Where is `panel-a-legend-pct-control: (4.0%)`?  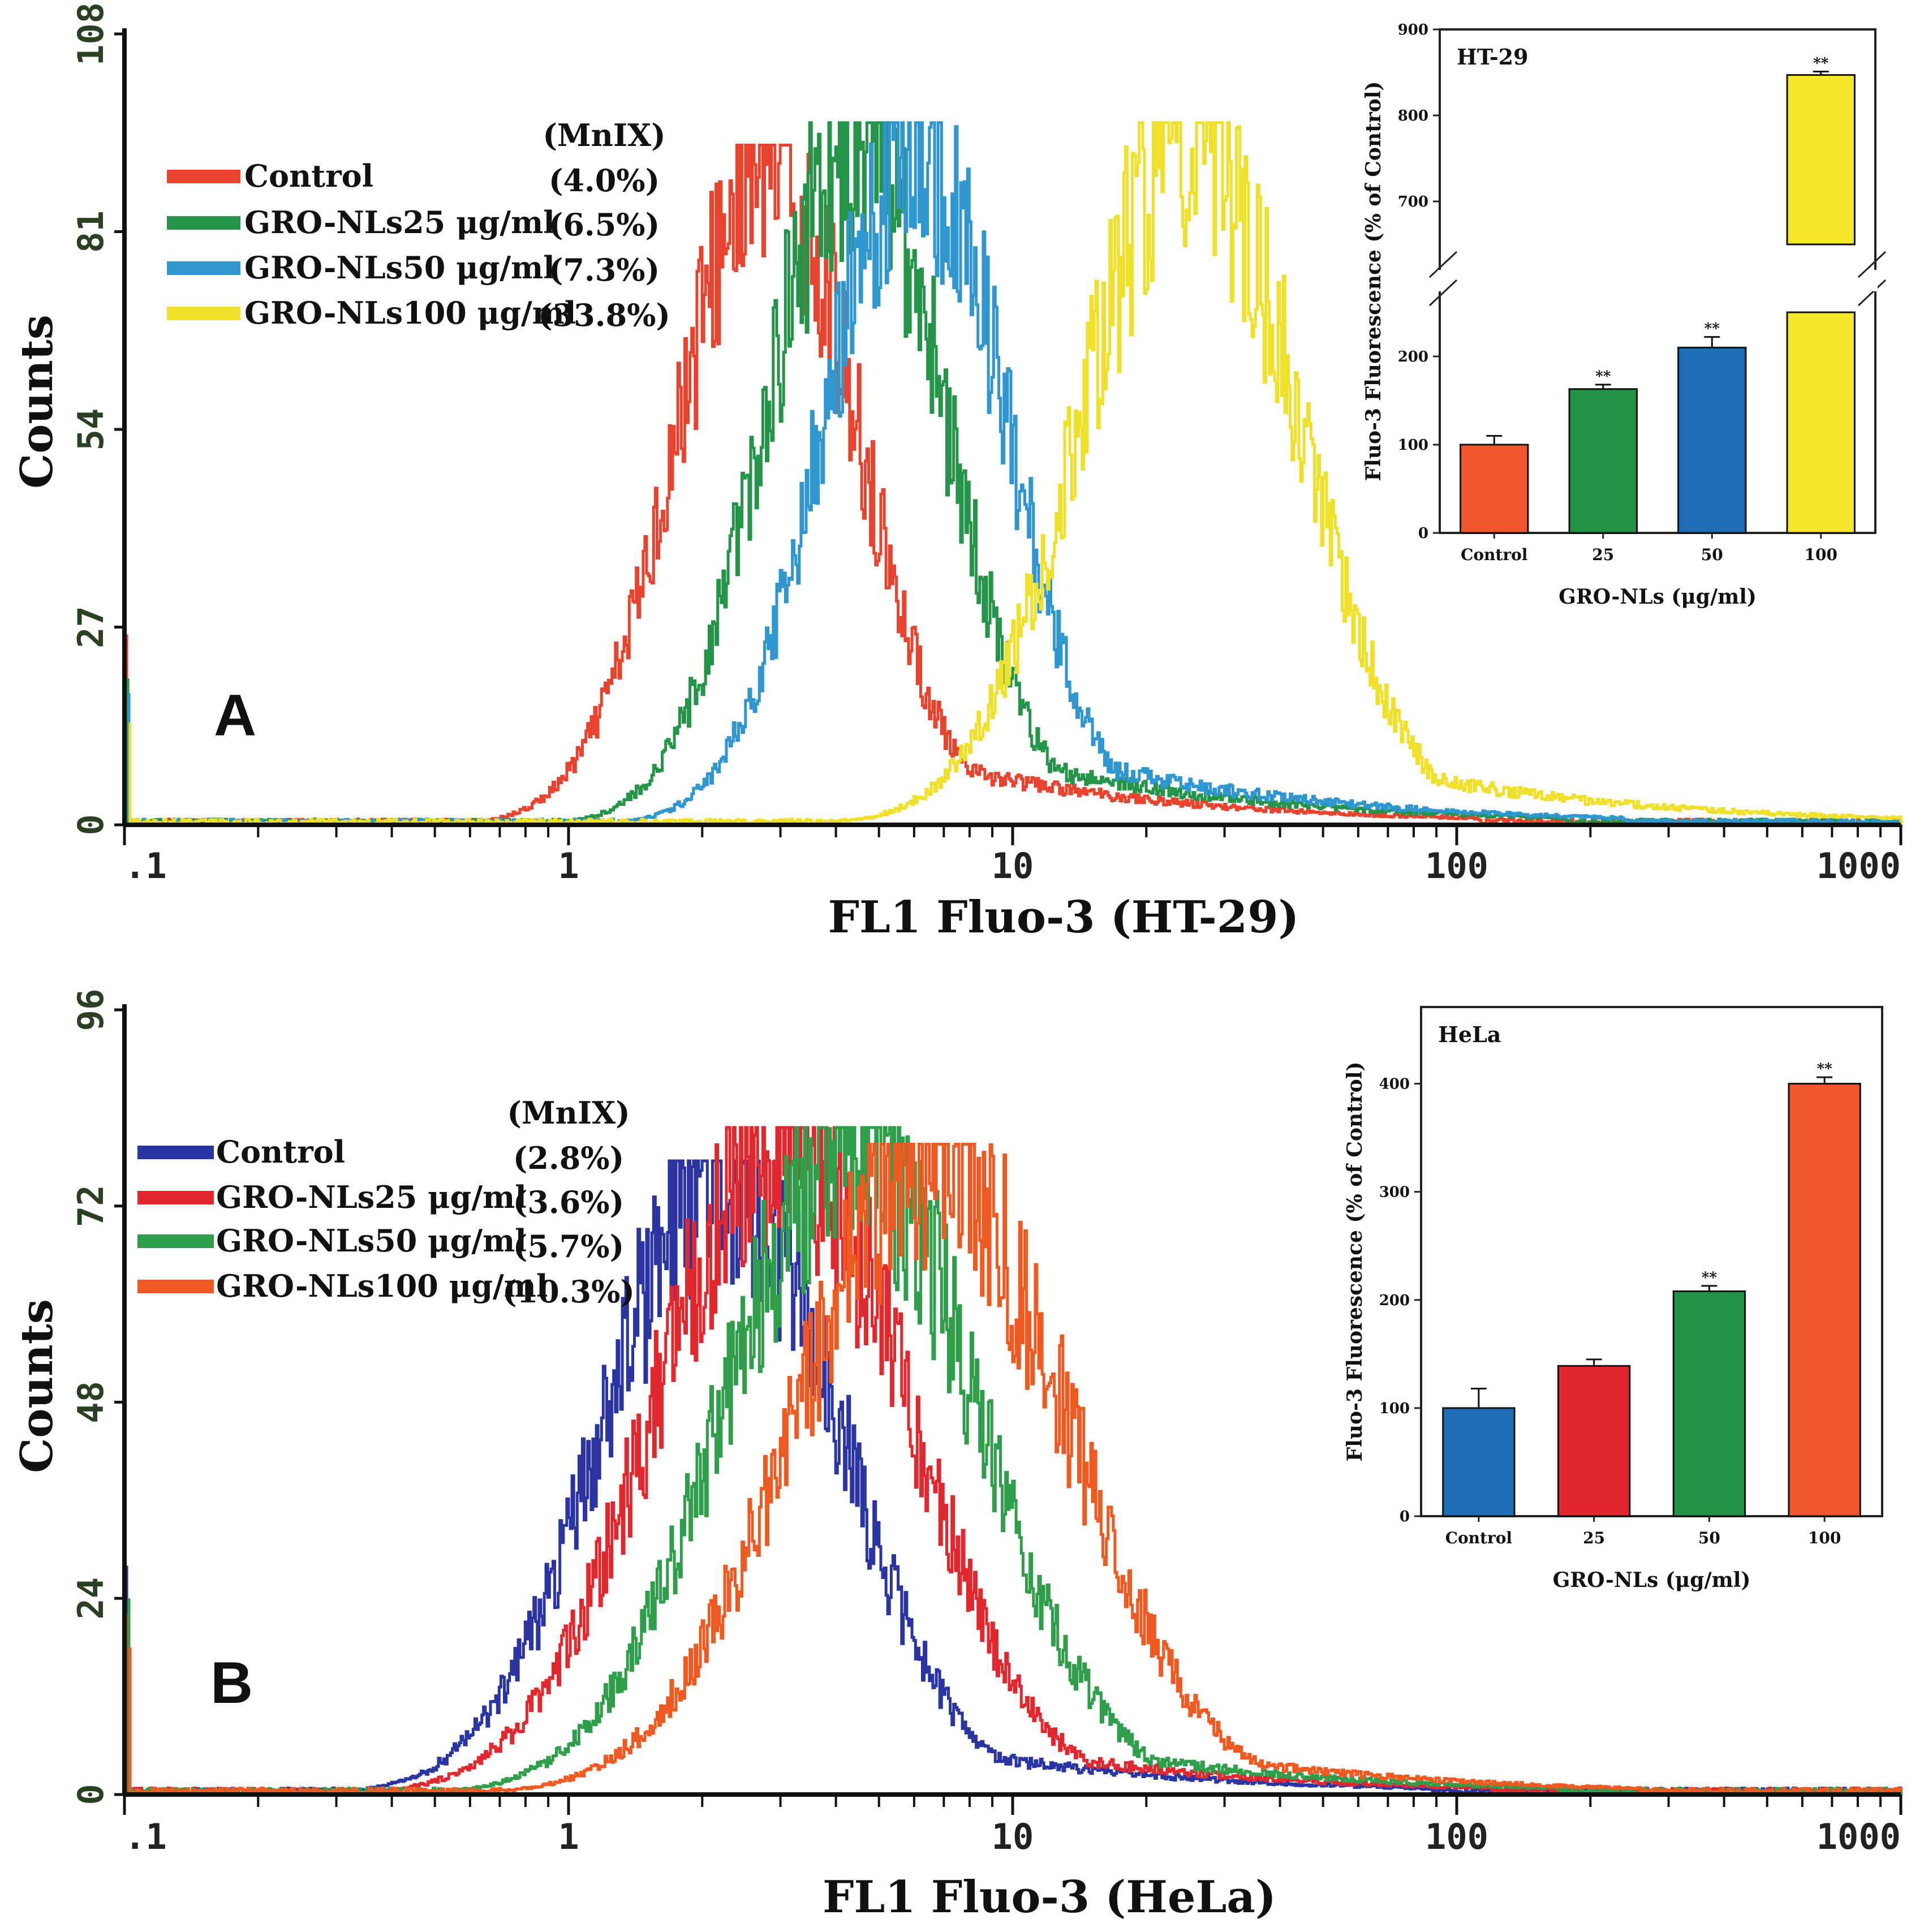
panel-a-legend-pct-control: (4.0%) is located at coordinates (604, 180).